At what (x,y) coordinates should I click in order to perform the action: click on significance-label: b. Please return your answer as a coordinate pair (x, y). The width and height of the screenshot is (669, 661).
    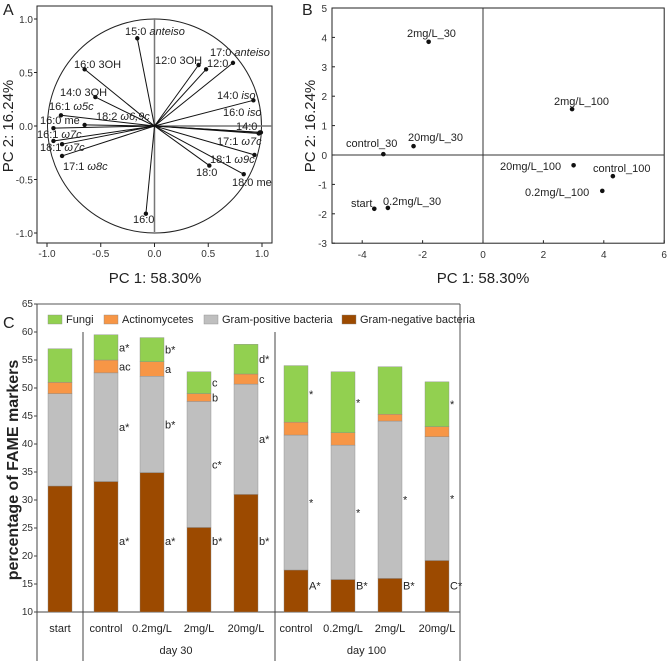
    Looking at the image, I should click on (215, 399).